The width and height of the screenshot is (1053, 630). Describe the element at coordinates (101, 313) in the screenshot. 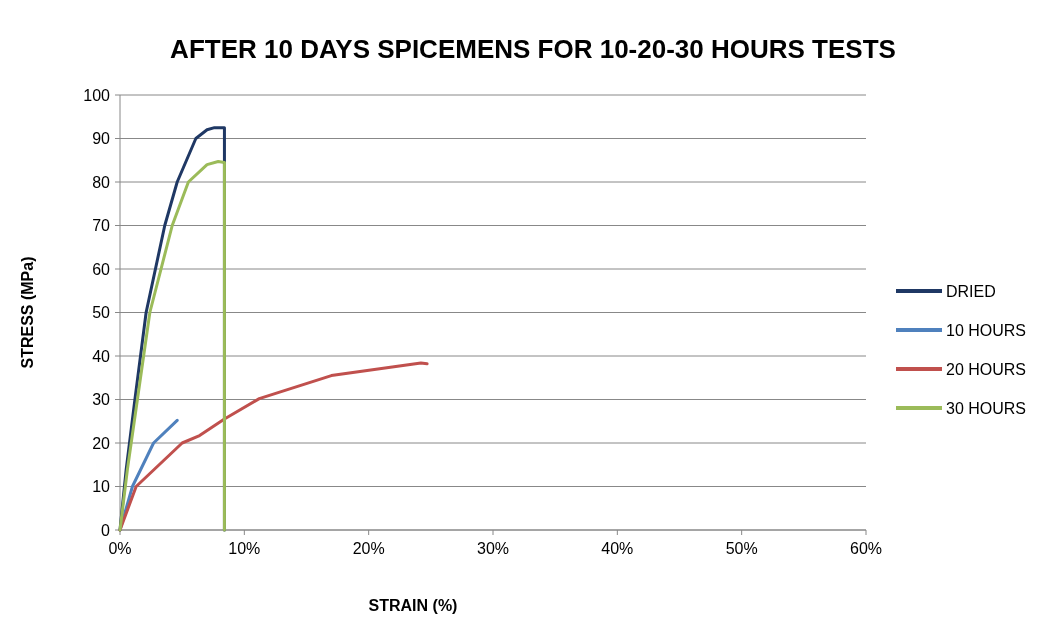

I see `y-tick-label: 50` at that location.